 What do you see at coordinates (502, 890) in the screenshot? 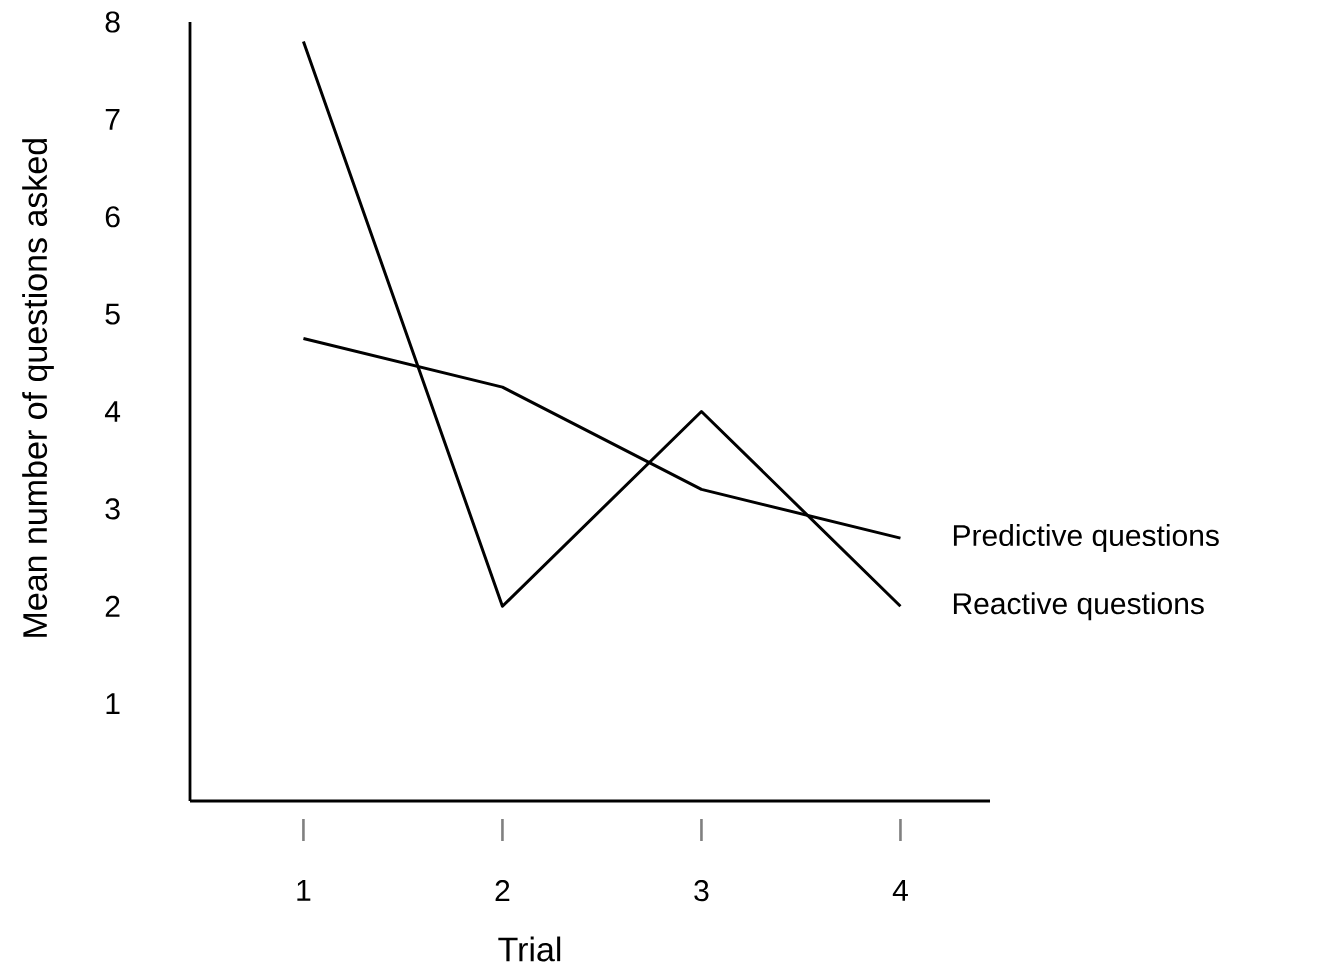
I see `x-tick-label: 2` at bounding box center [502, 890].